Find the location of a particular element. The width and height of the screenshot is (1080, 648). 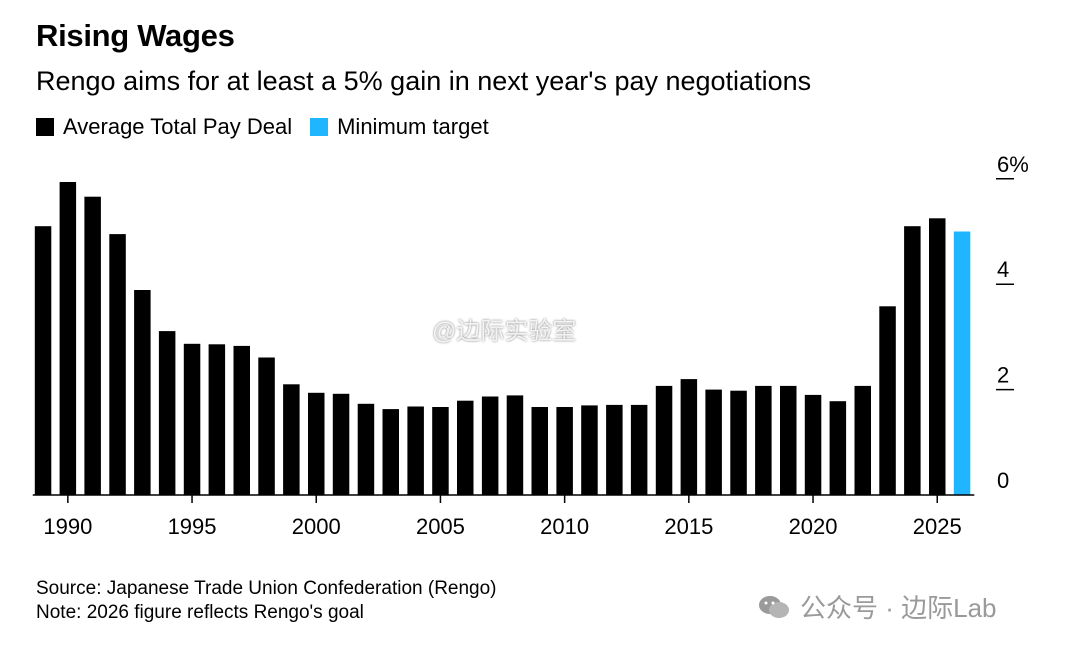

legend-label-average: Average Total Pay Deal is located at coordinates (178, 126).